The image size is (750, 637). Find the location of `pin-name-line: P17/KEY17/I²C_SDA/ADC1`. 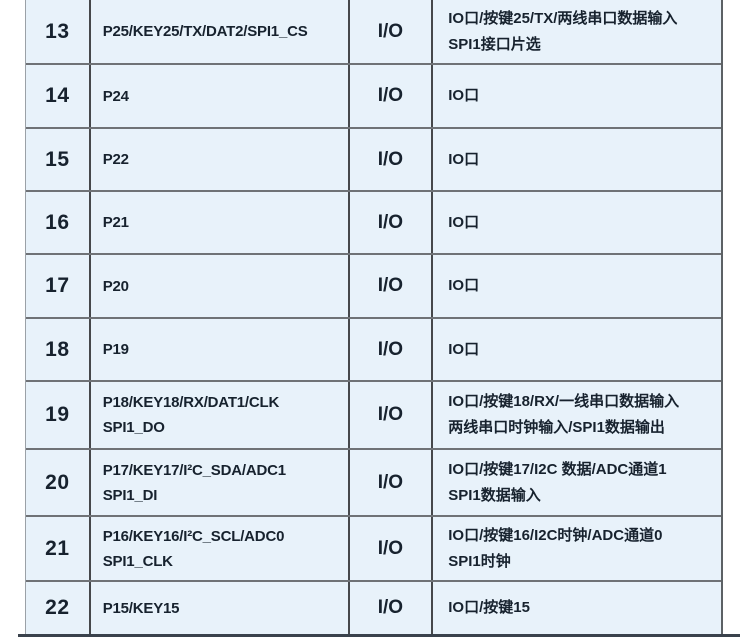

pin-name-line: P17/KEY17/I²C_SDA/ADC1 is located at coordinates (194, 470).